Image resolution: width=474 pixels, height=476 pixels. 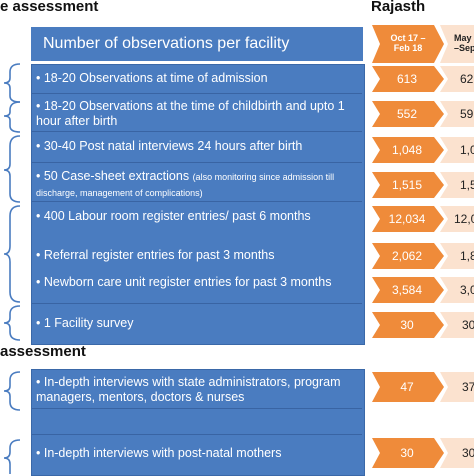 I want to click on value-interviews-admins-1: 47, so click(x=407, y=387).